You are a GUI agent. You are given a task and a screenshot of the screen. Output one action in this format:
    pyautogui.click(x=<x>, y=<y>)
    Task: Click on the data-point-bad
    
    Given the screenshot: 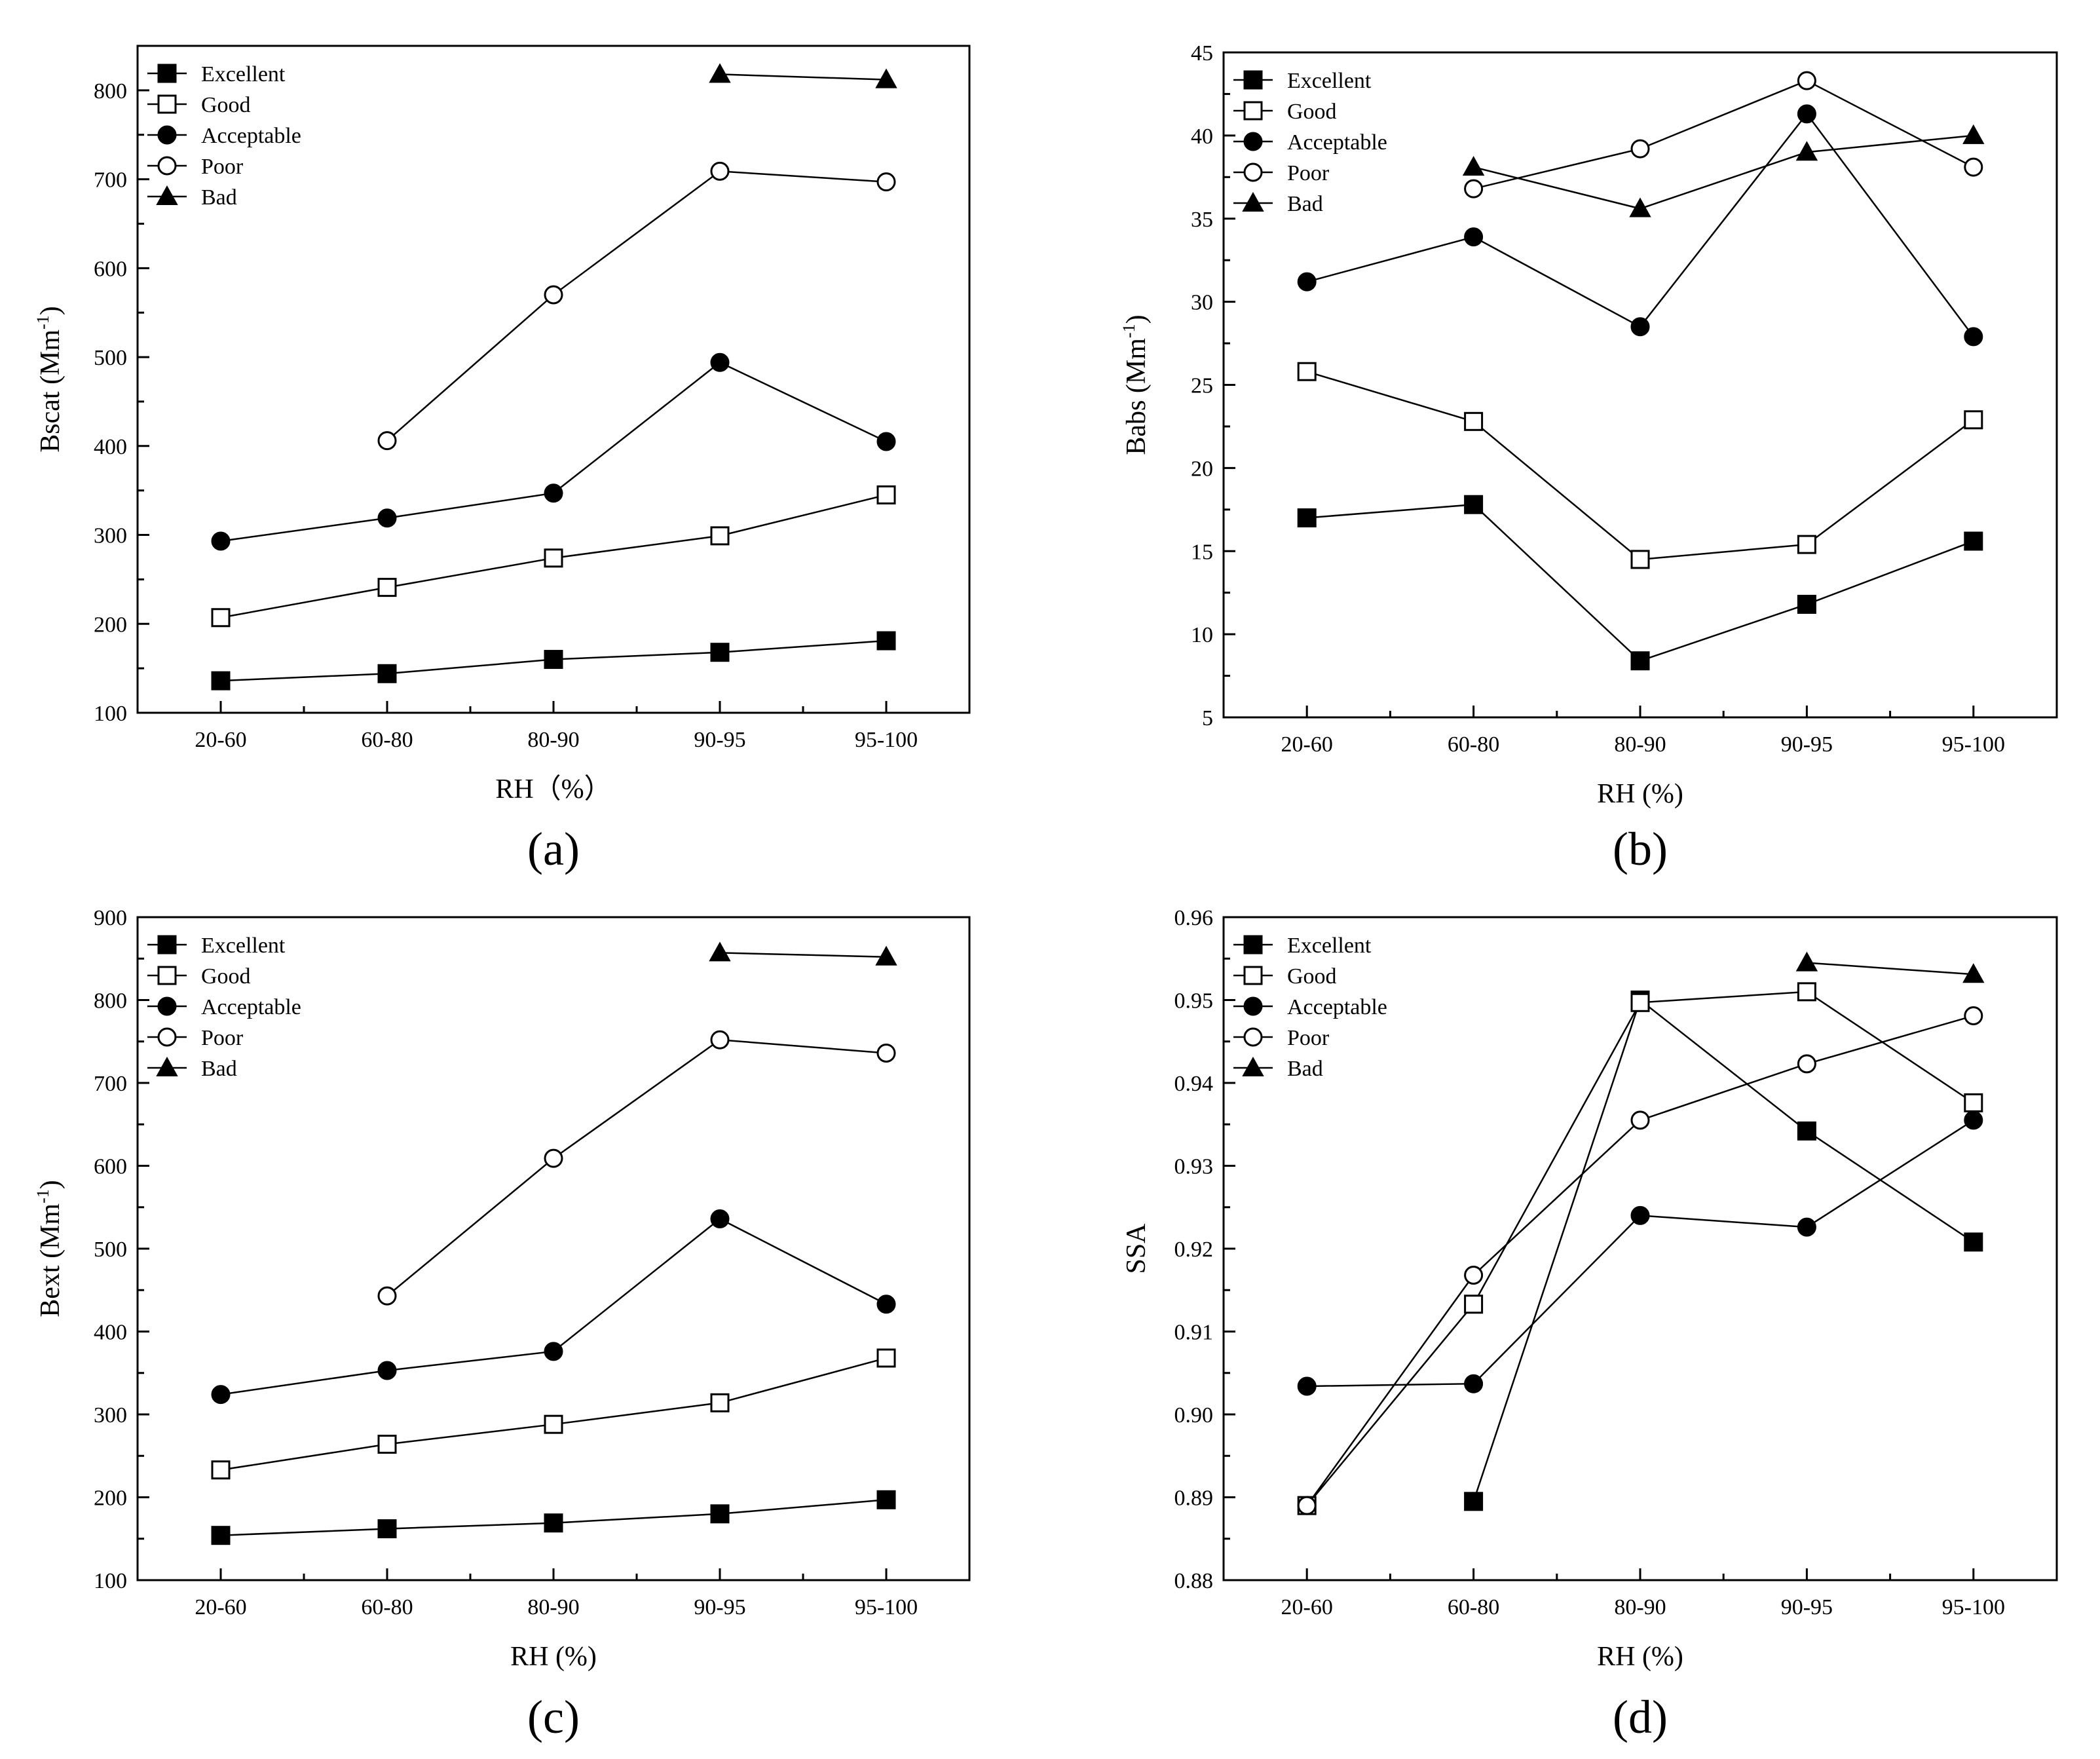 What is the action you would take?
    pyautogui.click(x=886, y=78)
    